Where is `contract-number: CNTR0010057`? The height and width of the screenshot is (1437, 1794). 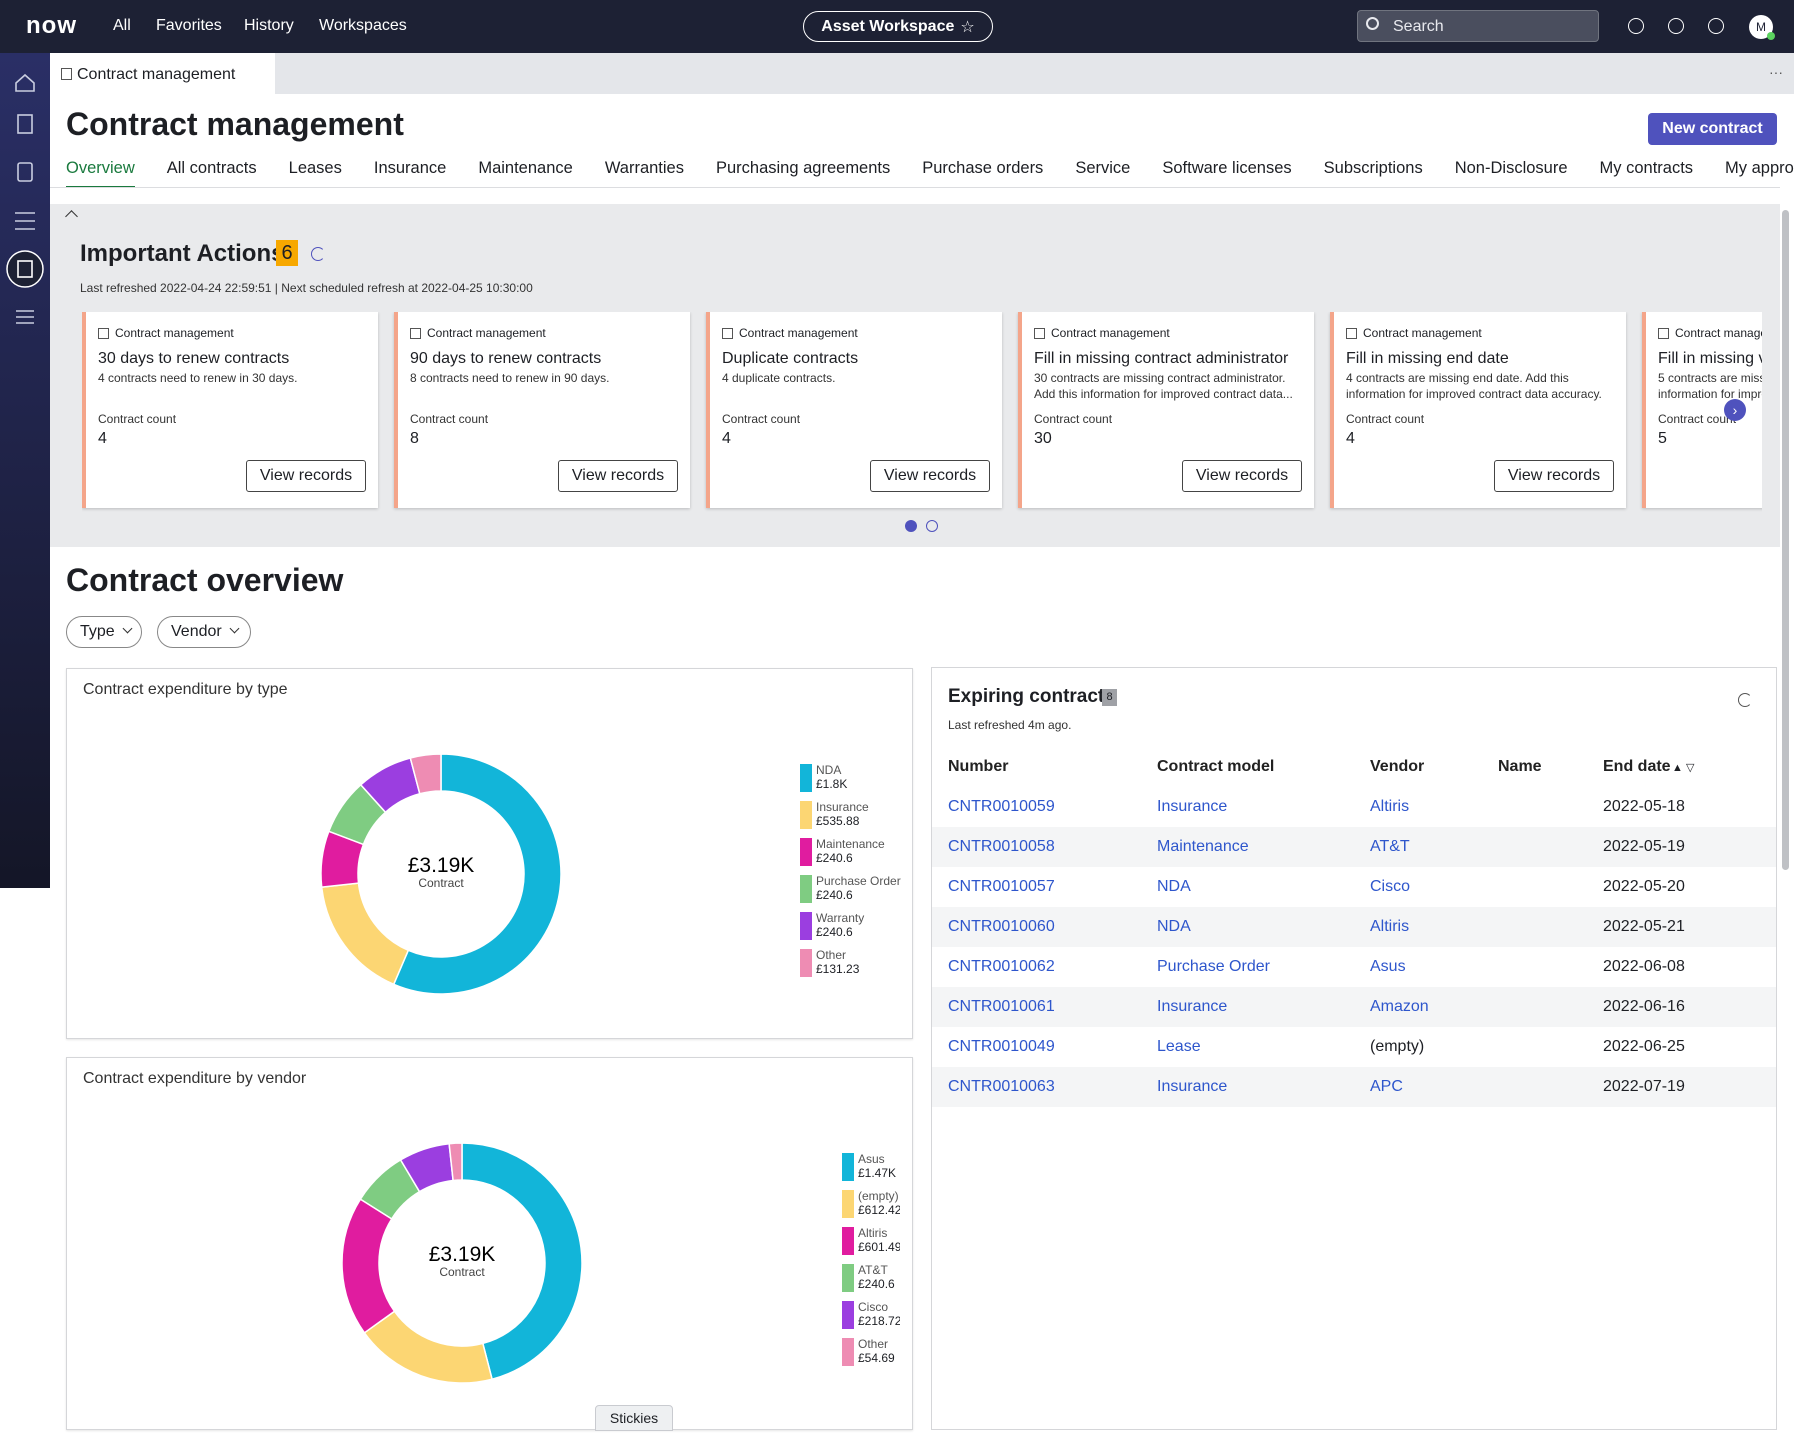
contract-number: CNTR0010057 is located at coordinates (1001, 886).